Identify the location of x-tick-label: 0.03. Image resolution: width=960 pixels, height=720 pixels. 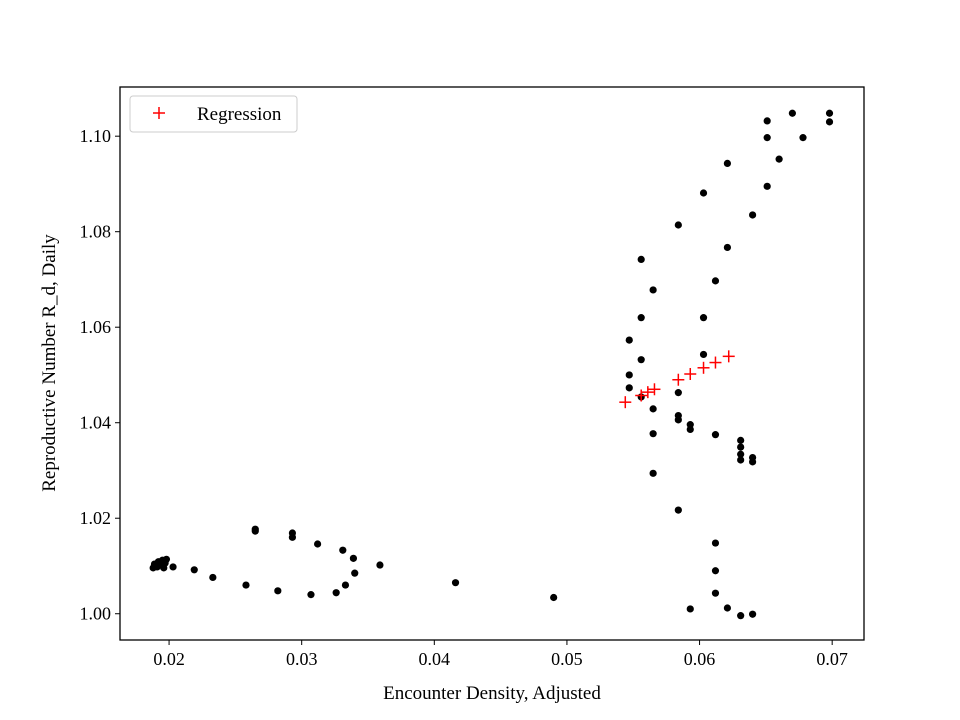
(302, 659).